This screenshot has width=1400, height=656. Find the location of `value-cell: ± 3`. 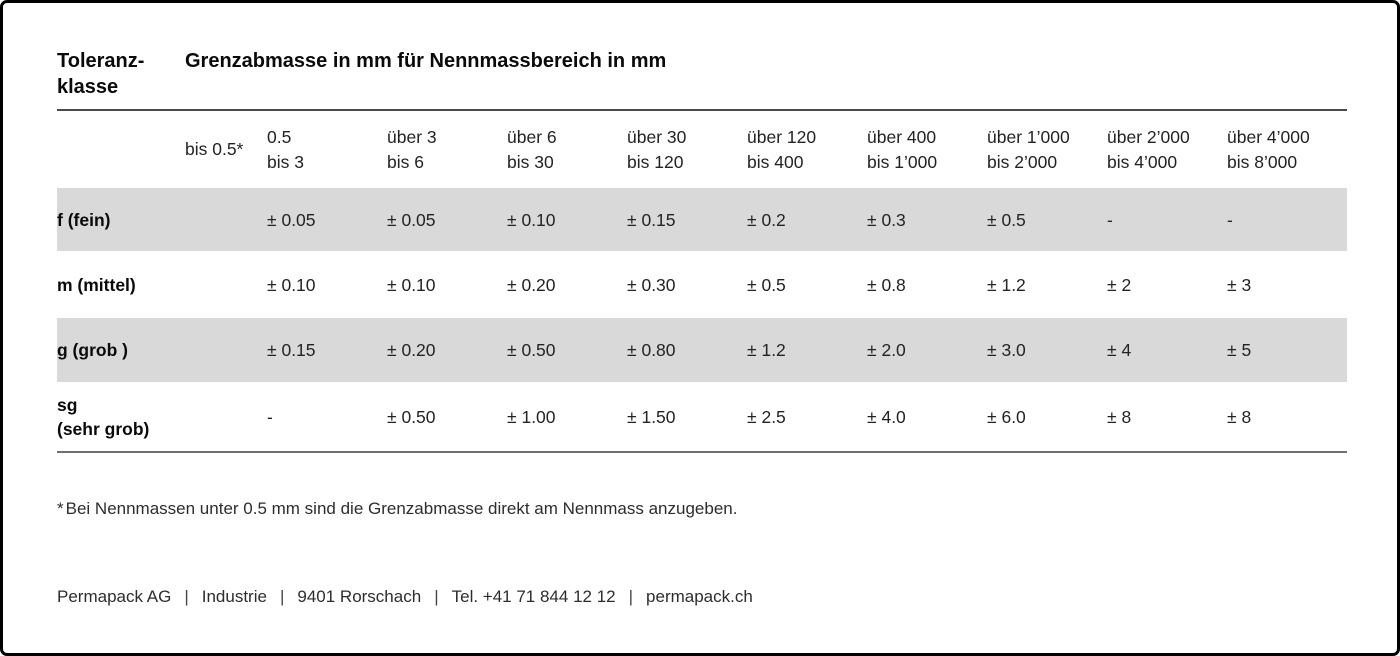

value-cell: ± 3 is located at coordinates (1239, 284).